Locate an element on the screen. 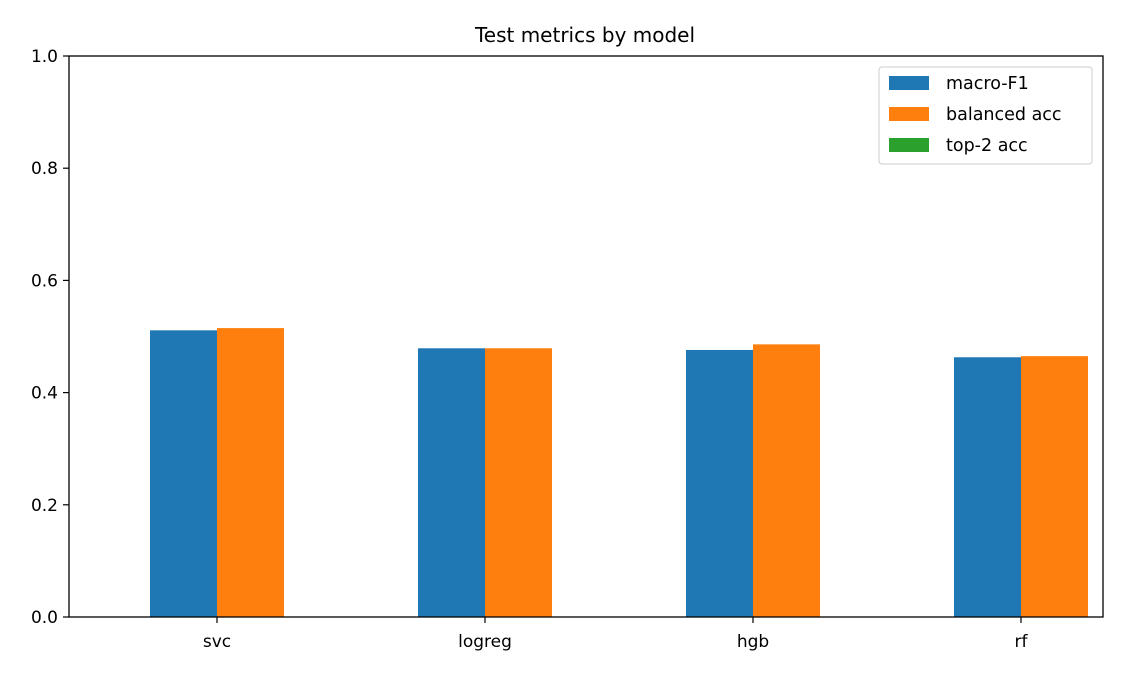 This screenshot has width=1125, height=675. y-tick-label: 0.8 is located at coordinates (44, 169).